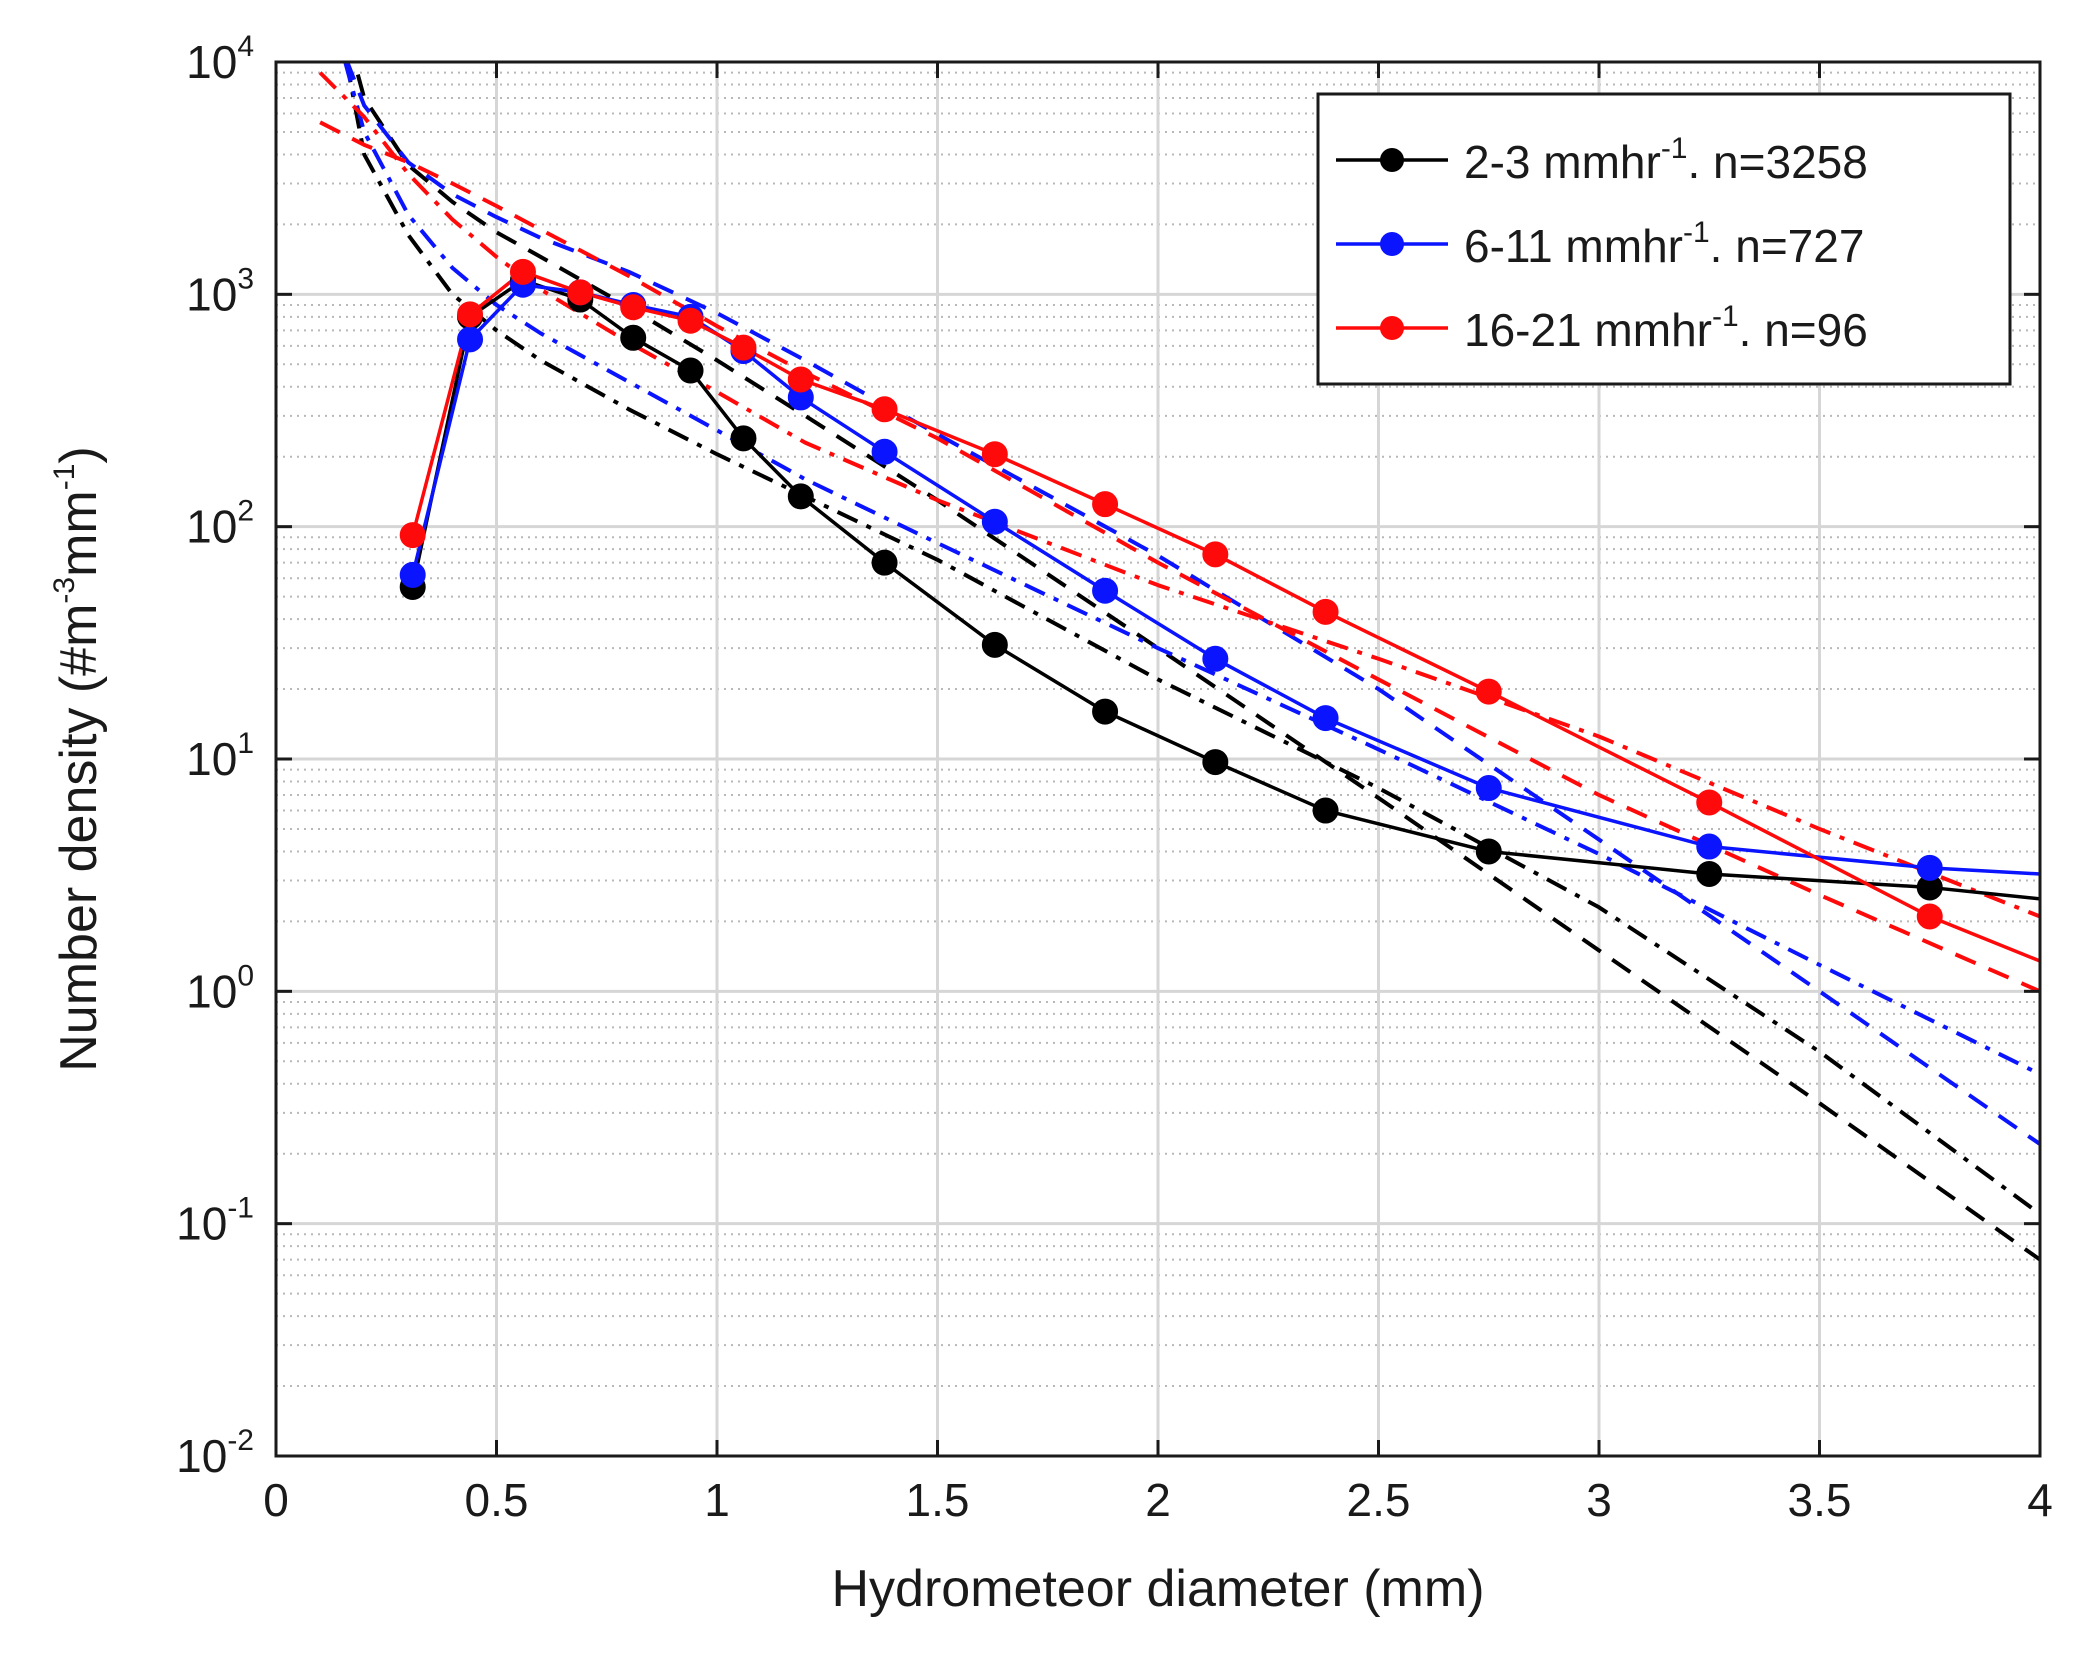  I want to click on y-axis-label-end: ), so click(79, 454).